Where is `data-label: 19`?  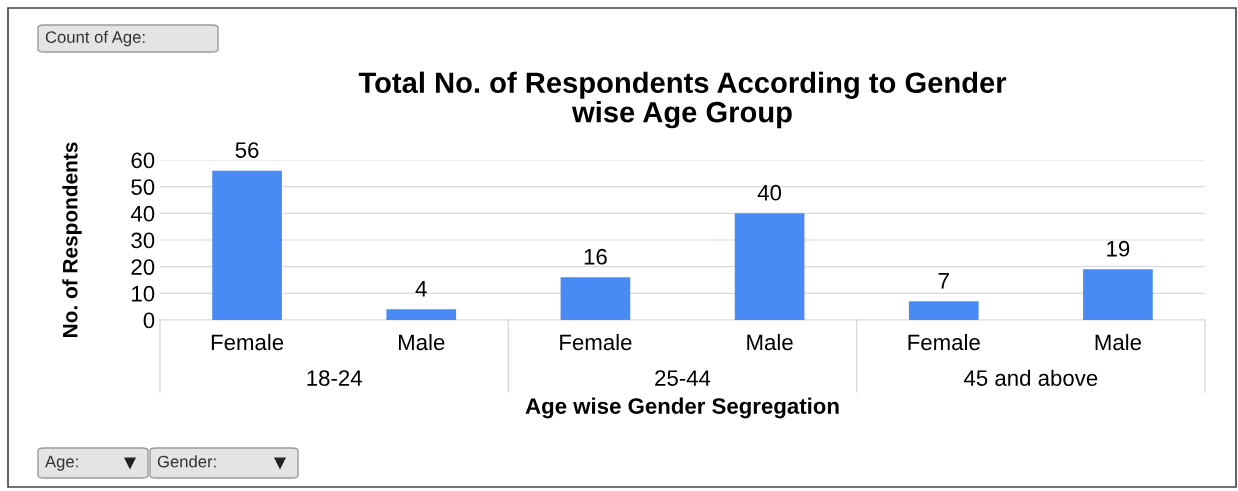
data-label: 19 is located at coordinates (1118, 248).